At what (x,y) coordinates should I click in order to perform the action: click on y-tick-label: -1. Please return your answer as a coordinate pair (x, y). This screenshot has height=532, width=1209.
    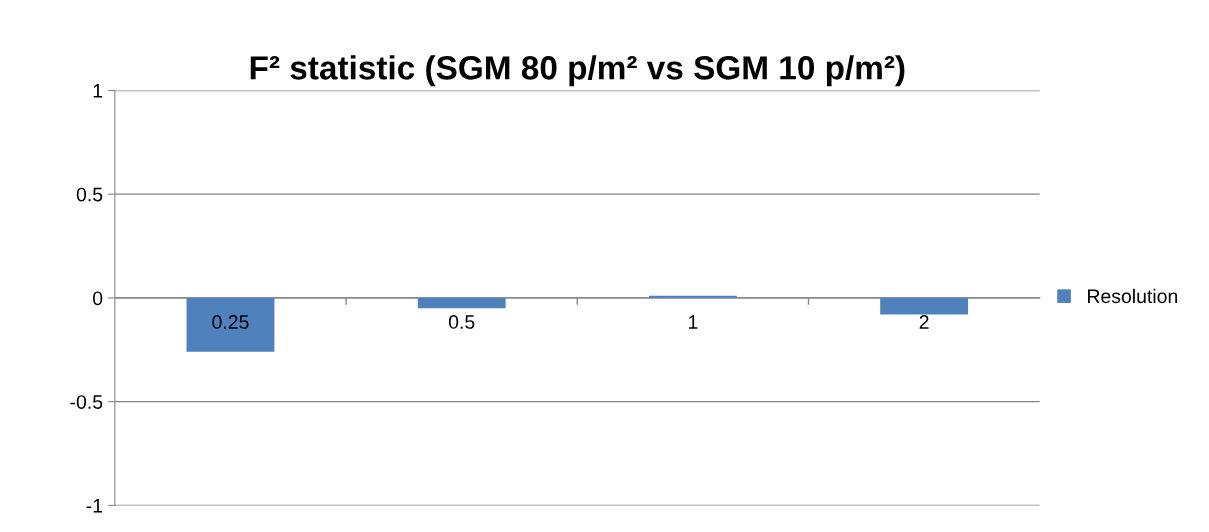
    Looking at the image, I should click on (94, 506).